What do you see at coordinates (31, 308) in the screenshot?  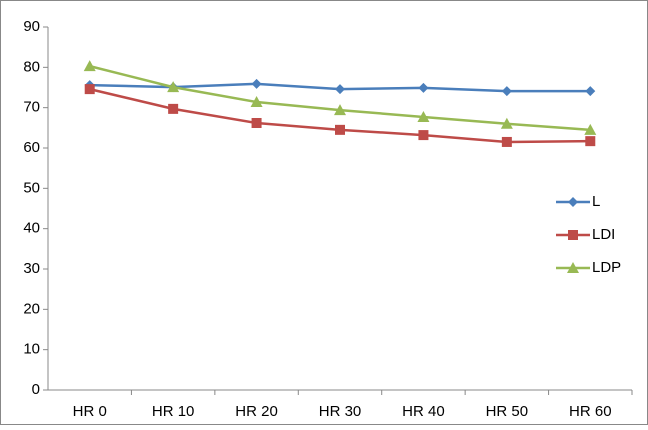 I see `y-tick-label: 20` at bounding box center [31, 308].